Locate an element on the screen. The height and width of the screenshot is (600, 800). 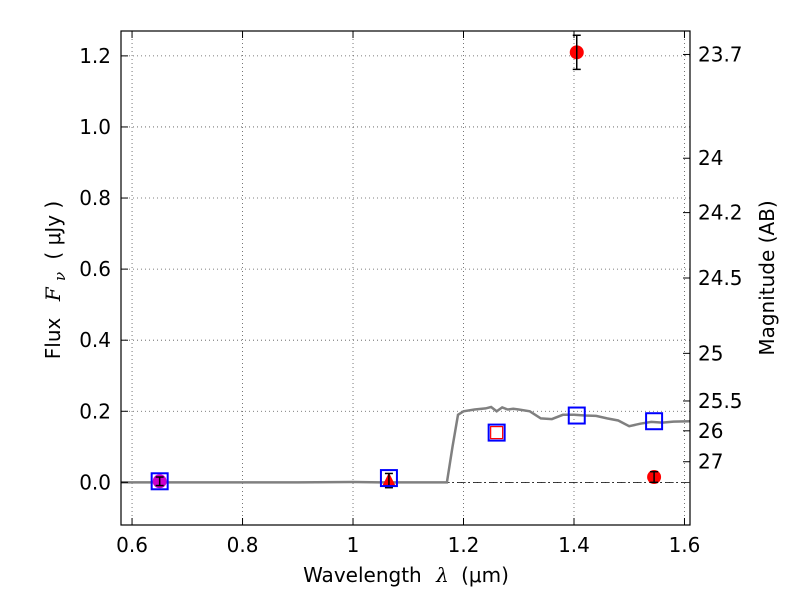
y-tick-label: 0.4 is located at coordinates (95, 340).